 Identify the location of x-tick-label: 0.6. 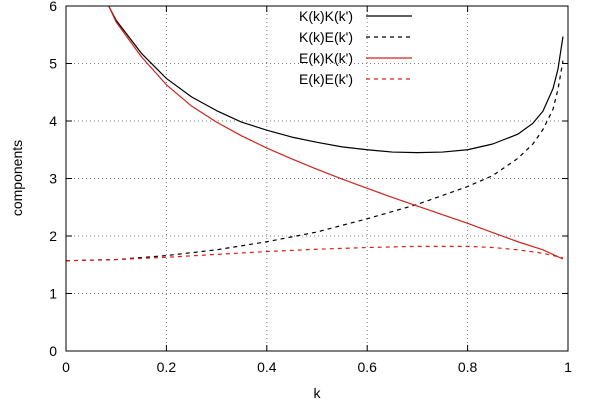
(367, 367).